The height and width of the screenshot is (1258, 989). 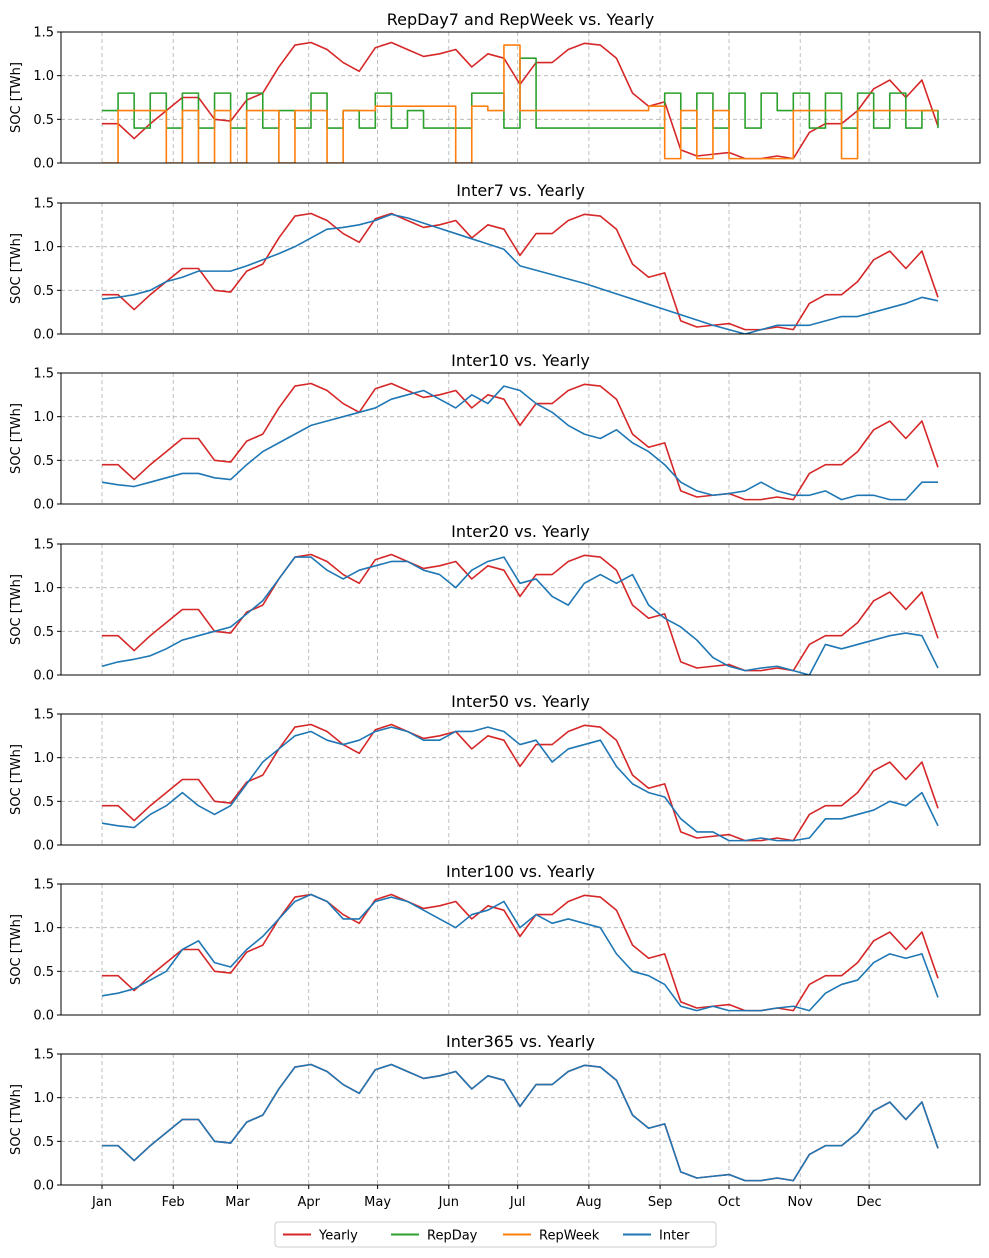 What do you see at coordinates (521, 19) in the screenshot?
I see `subplot-title: RepDay7 and RepWeek vs. Yearly` at bounding box center [521, 19].